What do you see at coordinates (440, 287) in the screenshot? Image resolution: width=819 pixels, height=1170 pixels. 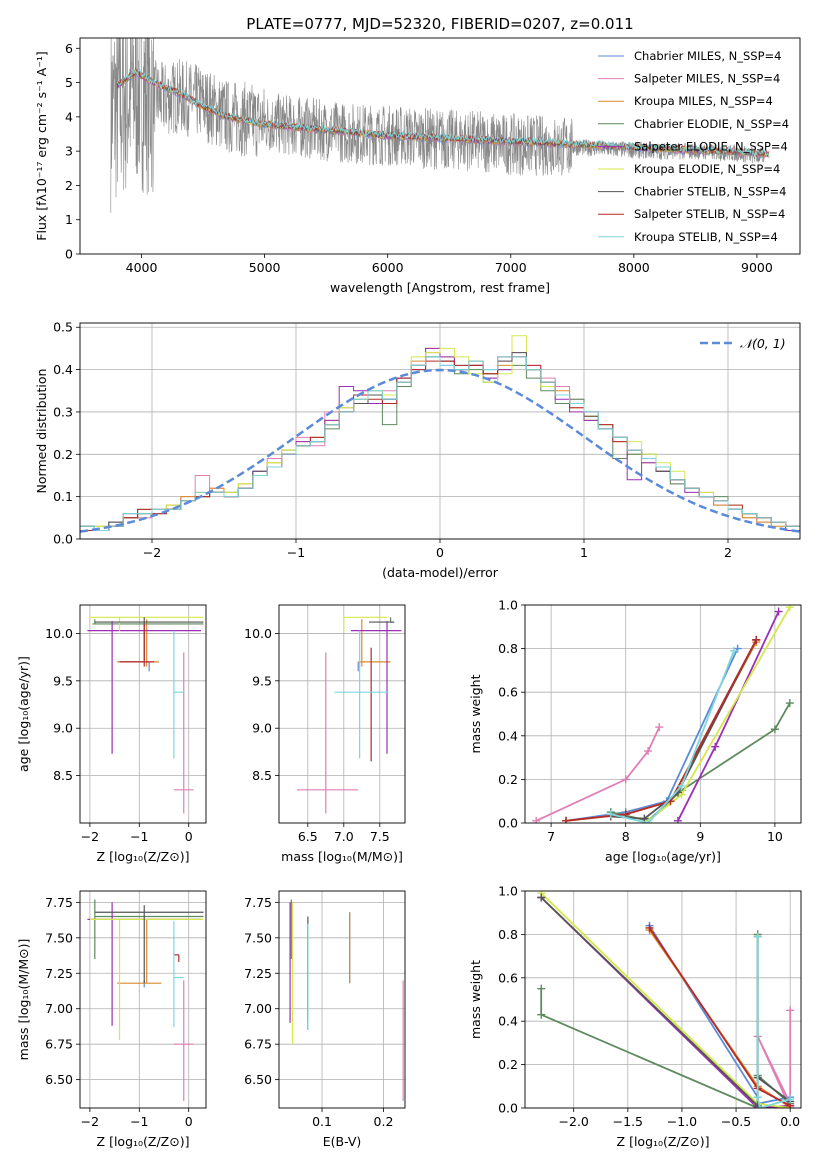 I see `x-axis-label: wavelength [Angstrom, rest frame]` at bounding box center [440, 287].